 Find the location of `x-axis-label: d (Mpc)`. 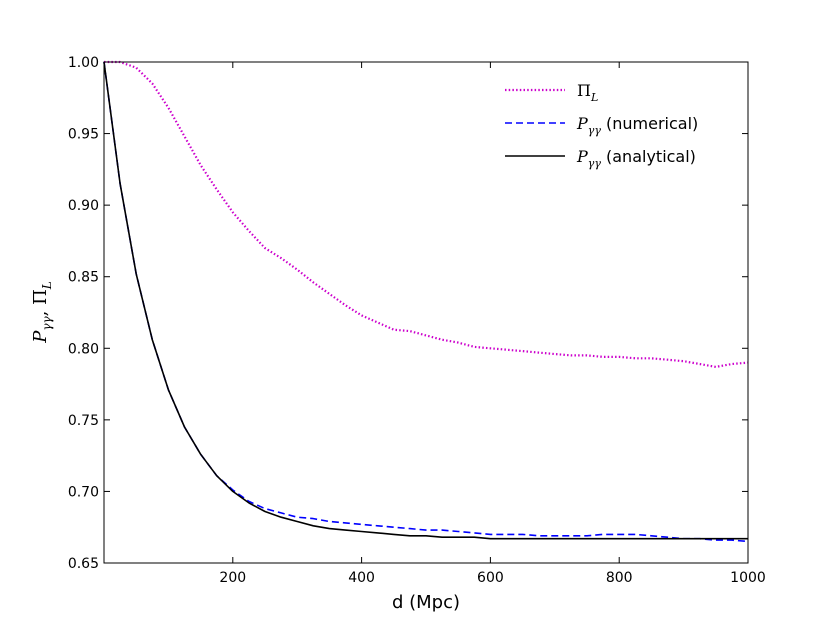

x-axis-label: d (Mpc) is located at coordinates (426, 602).